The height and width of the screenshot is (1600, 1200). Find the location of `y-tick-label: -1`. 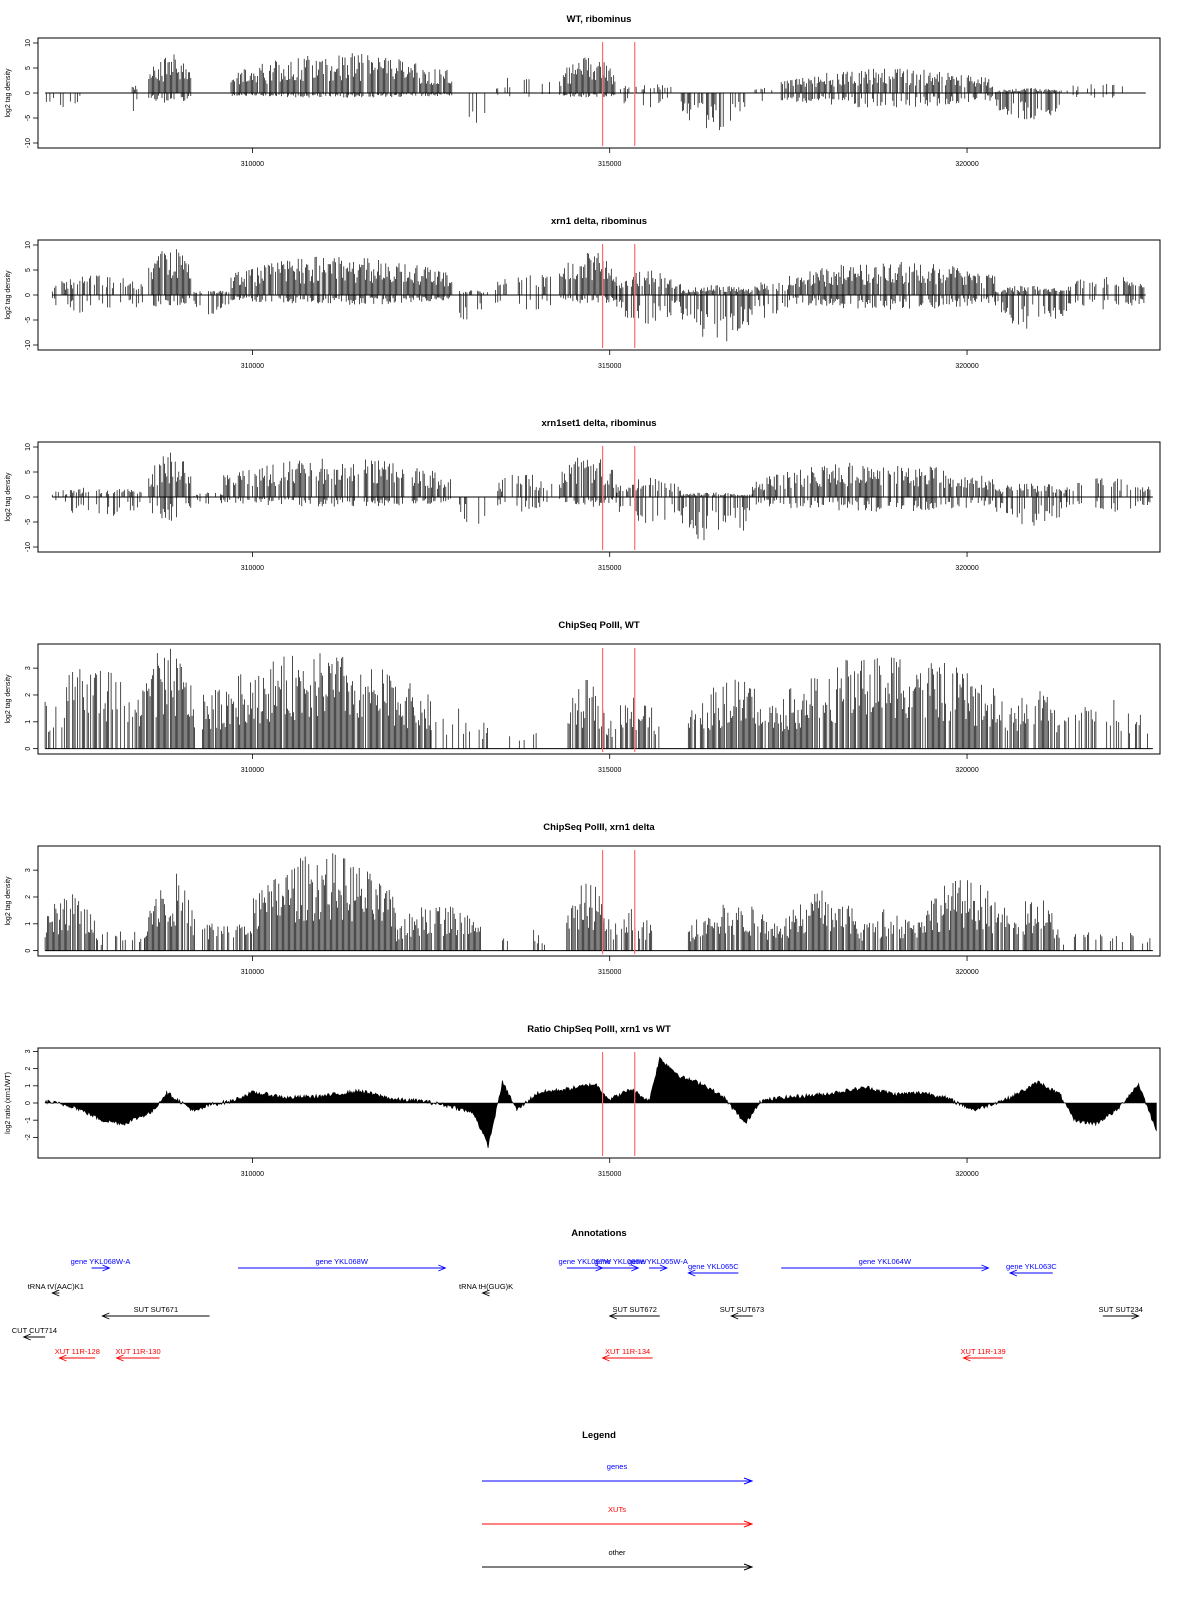

y-tick-label: -1 is located at coordinates (28, 1120).